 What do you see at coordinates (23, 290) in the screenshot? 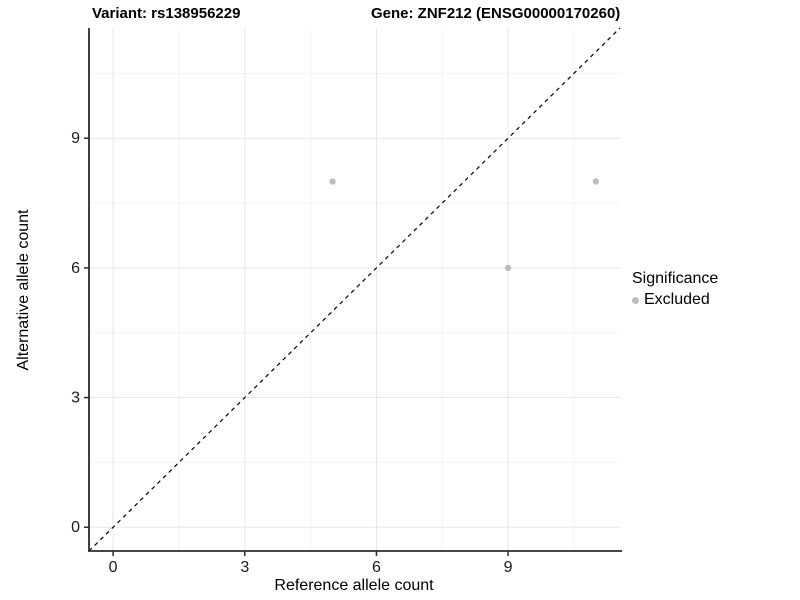
I see `y-axis-label: Alternative allele count` at bounding box center [23, 290].